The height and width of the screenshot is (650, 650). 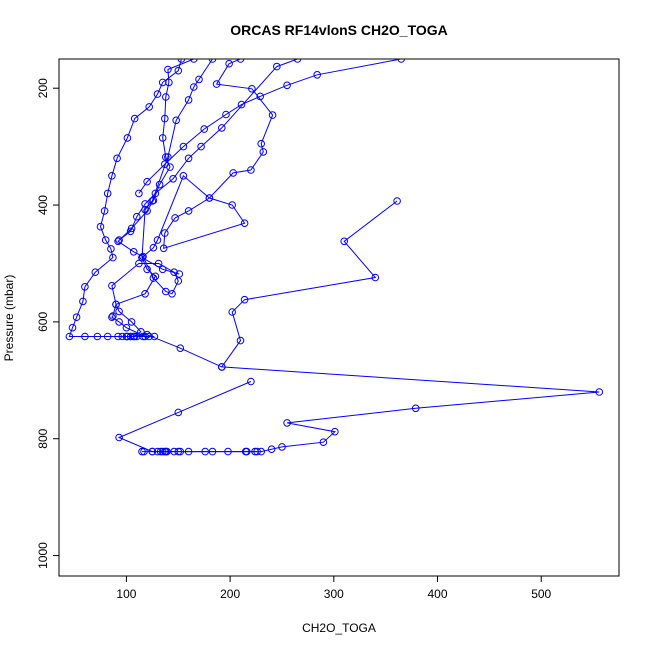 What do you see at coordinates (339, 30) in the screenshot?
I see `chart-title: ORCAS RF14vlonS CH2O_TOGA` at bounding box center [339, 30].